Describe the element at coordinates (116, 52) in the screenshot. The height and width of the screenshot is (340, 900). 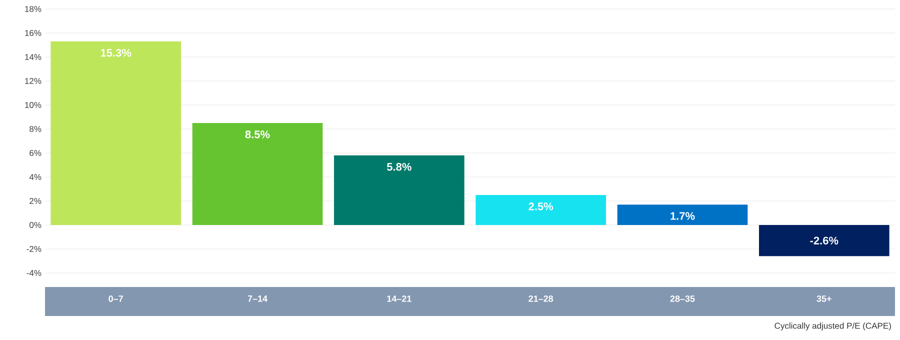
I see `data-label: 15.3%` at that location.